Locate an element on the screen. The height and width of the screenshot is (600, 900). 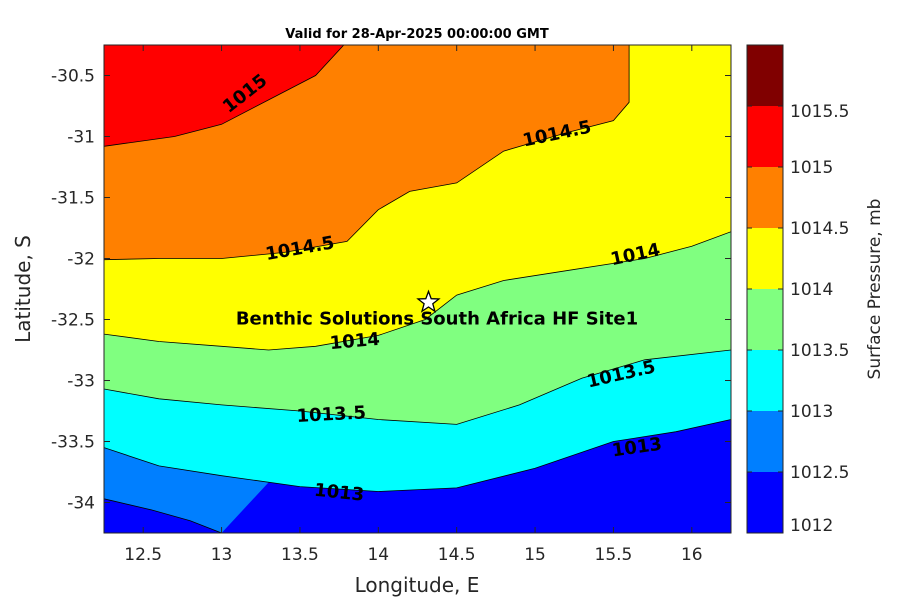
colorbar-tick-label: 1012.5 is located at coordinates (819, 473).